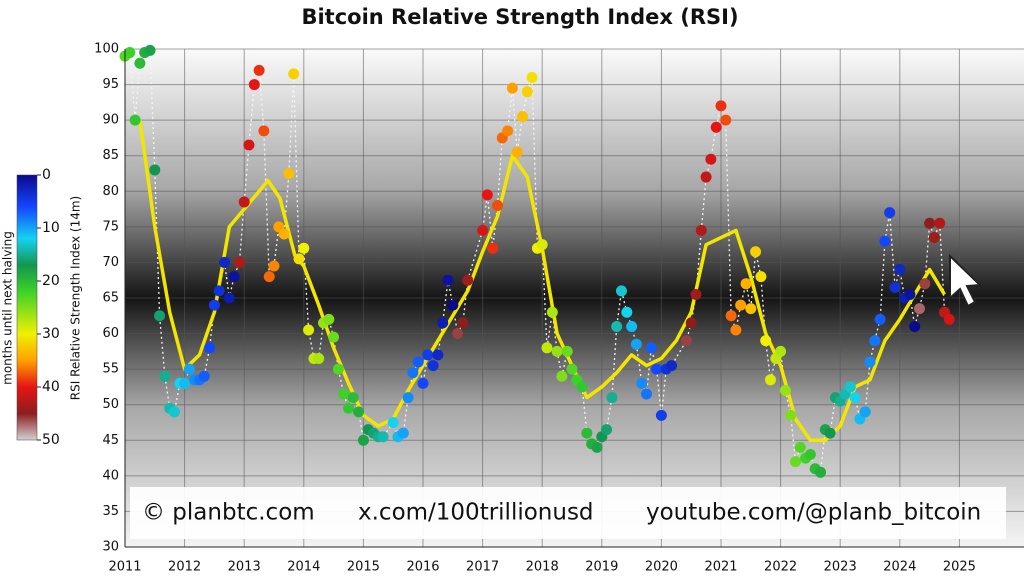  What do you see at coordinates (813, 513) in the screenshot?
I see `watermark: youtube.com/@planb_bitcoin` at bounding box center [813, 513].